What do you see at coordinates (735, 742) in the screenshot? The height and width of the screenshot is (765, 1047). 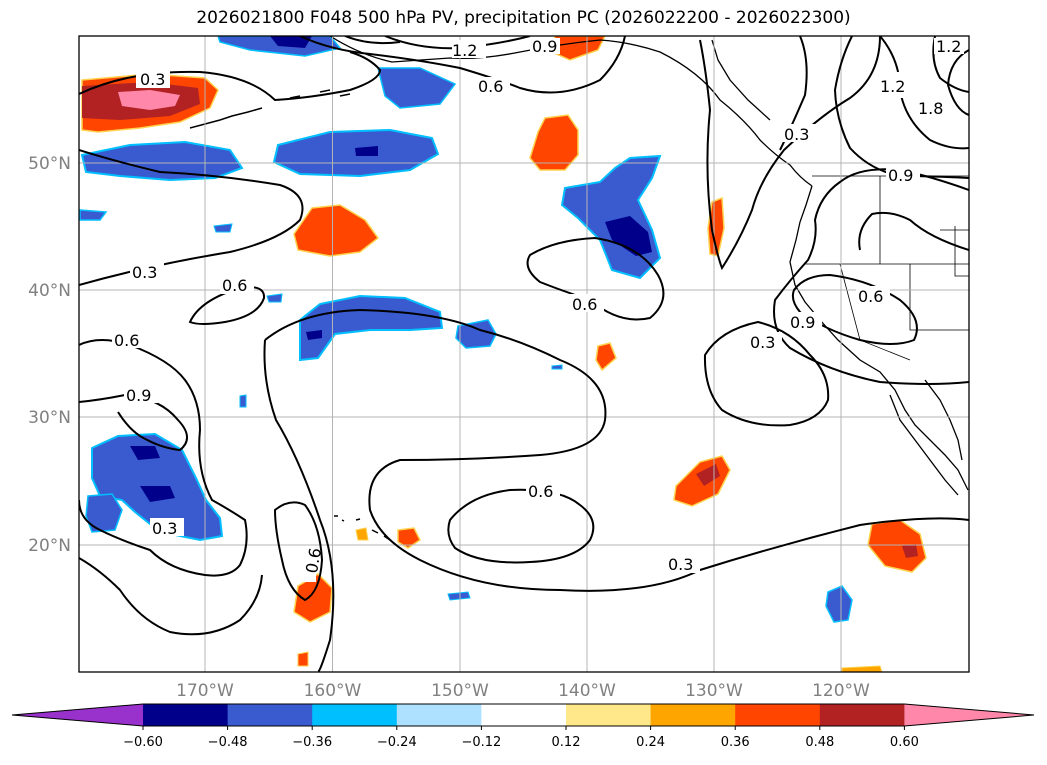 I see `colorbar-tick-label: 0.36` at bounding box center [735, 742].